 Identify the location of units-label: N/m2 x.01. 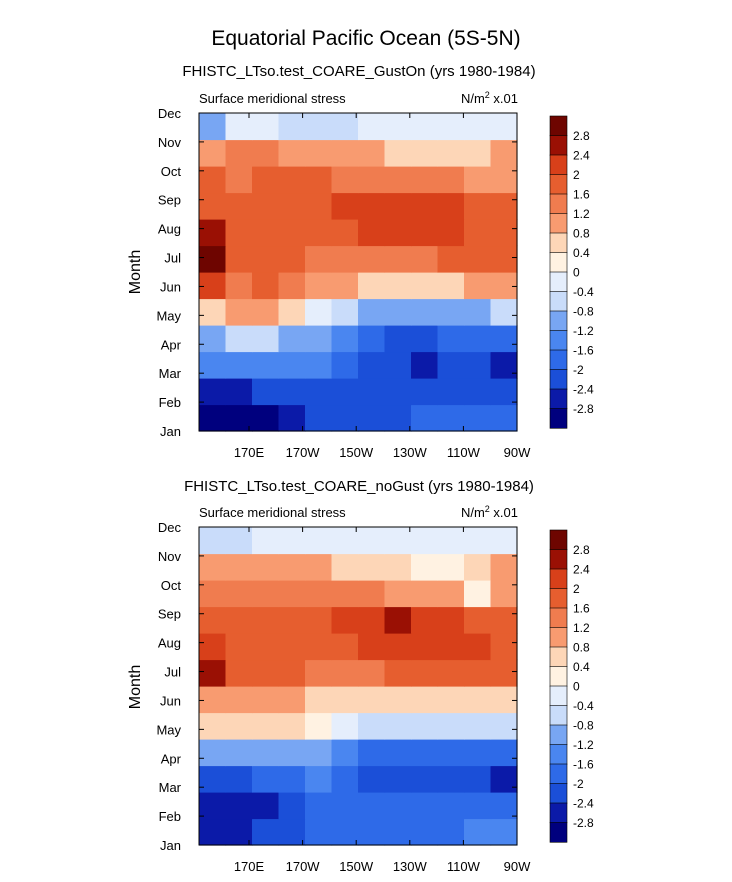
(489, 512).